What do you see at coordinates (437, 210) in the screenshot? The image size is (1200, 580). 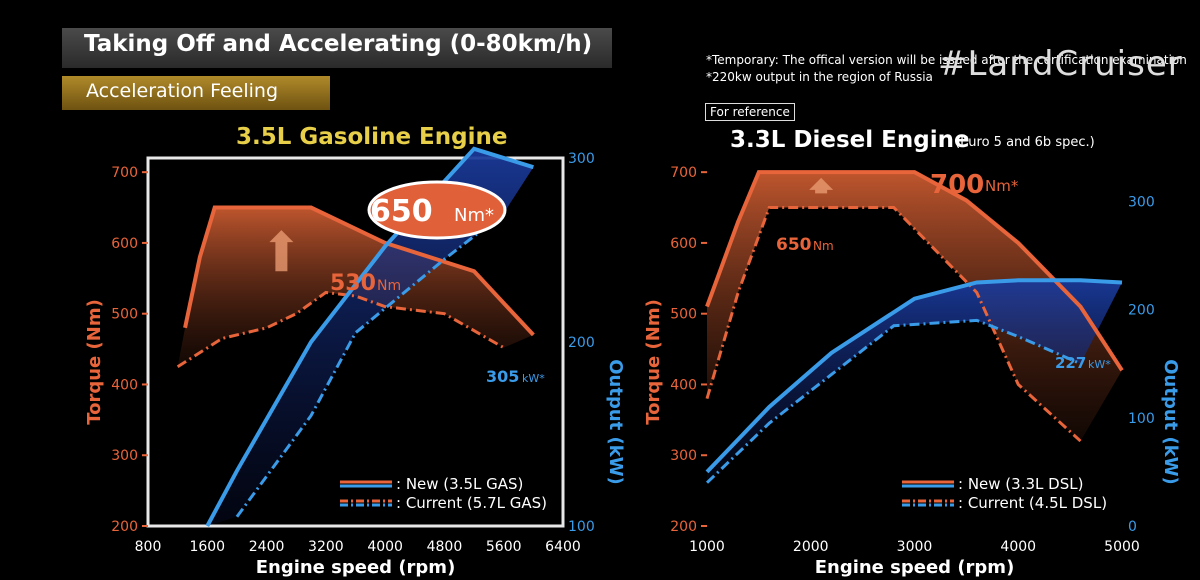 I see `gas-torque-callout-bubble` at bounding box center [437, 210].